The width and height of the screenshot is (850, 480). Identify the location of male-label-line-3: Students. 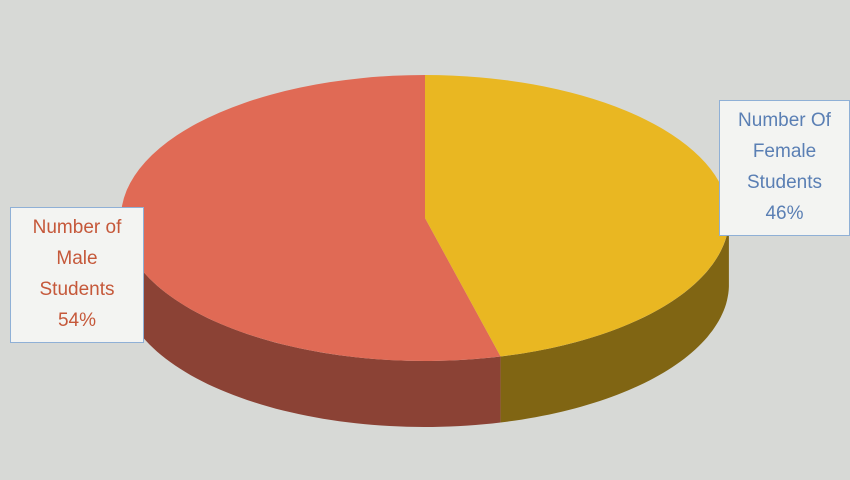
(77, 289).